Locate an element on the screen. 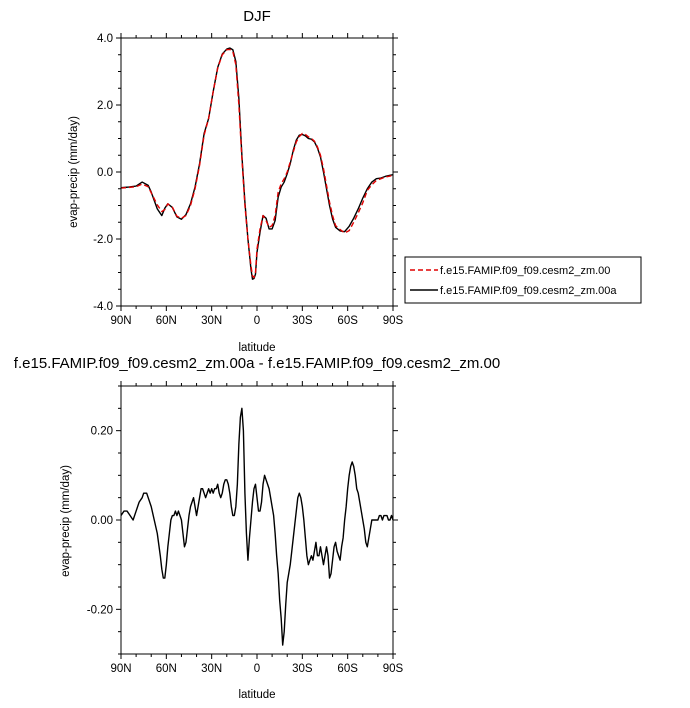  y-tick-label: 2.0 is located at coordinates (105, 106).